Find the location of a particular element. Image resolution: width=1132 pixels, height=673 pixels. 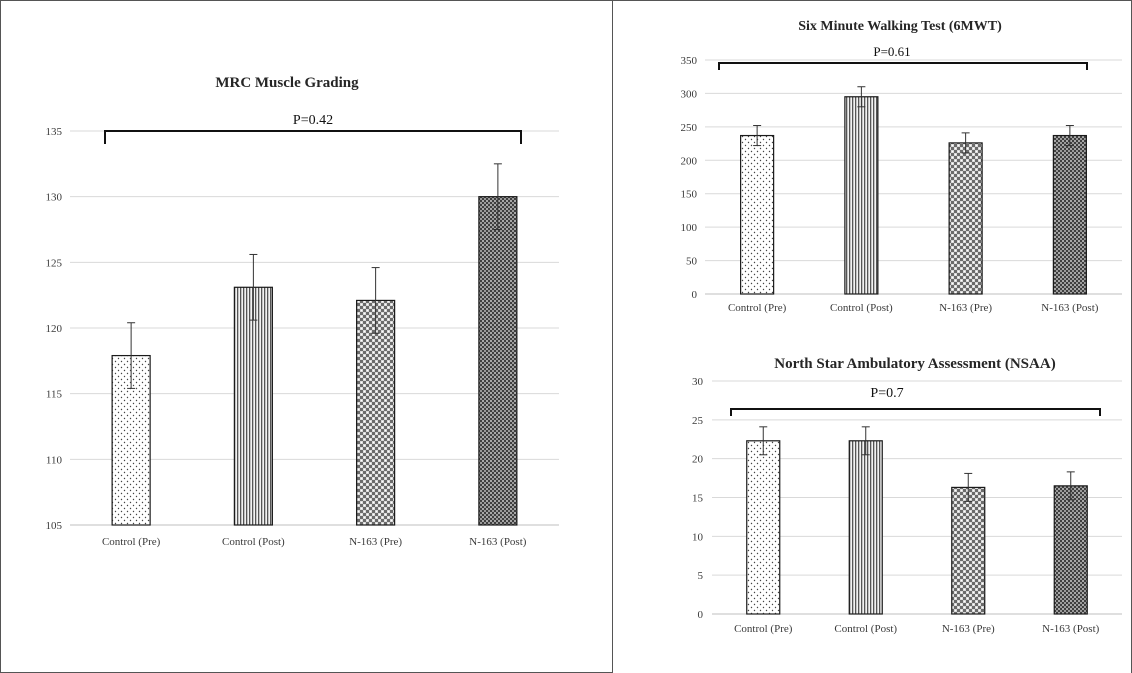

nsaa-y-ticks: 0 5 10 15 20 25 30 is located at coordinates (698, 498).